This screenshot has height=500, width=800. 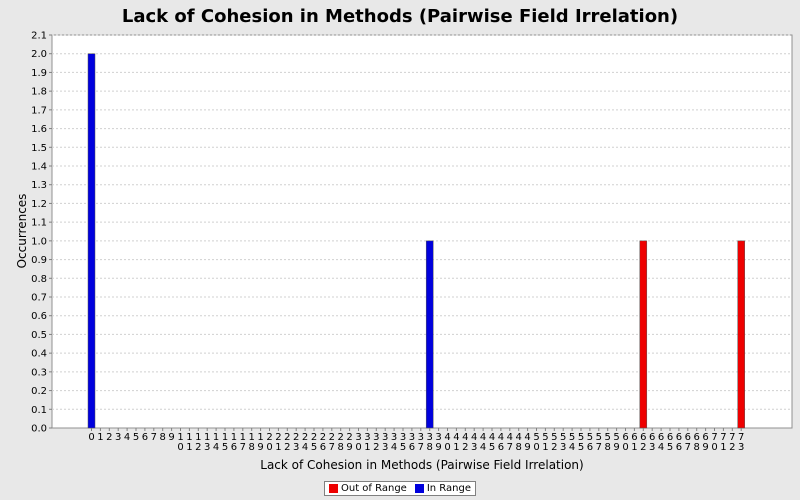 I want to click on x-tick-label: 7, so click(x=154, y=437).